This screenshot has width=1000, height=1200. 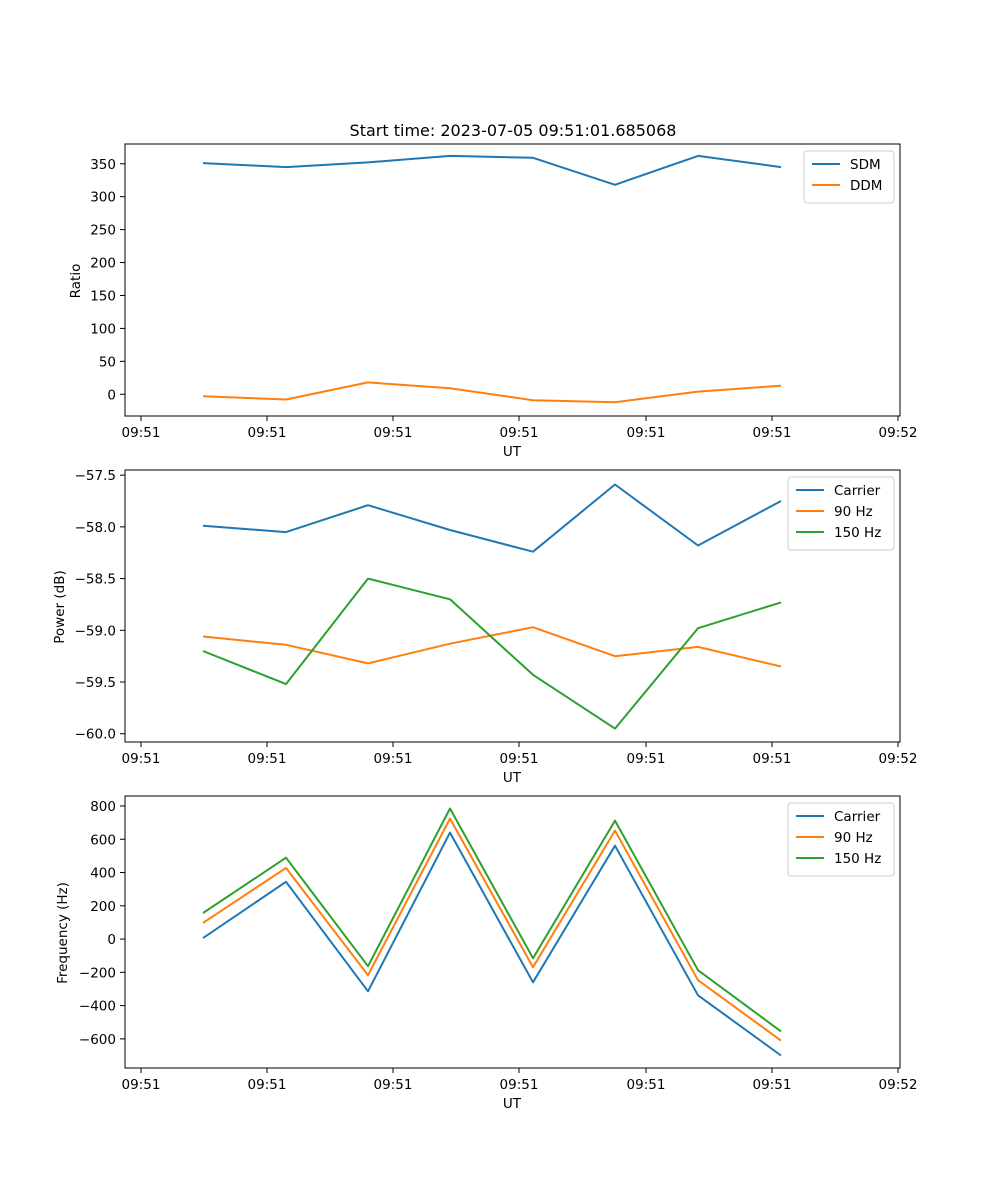 What do you see at coordinates (107, 362) in the screenshot?
I see `y-tick-label: 50` at bounding box center [107, 362].